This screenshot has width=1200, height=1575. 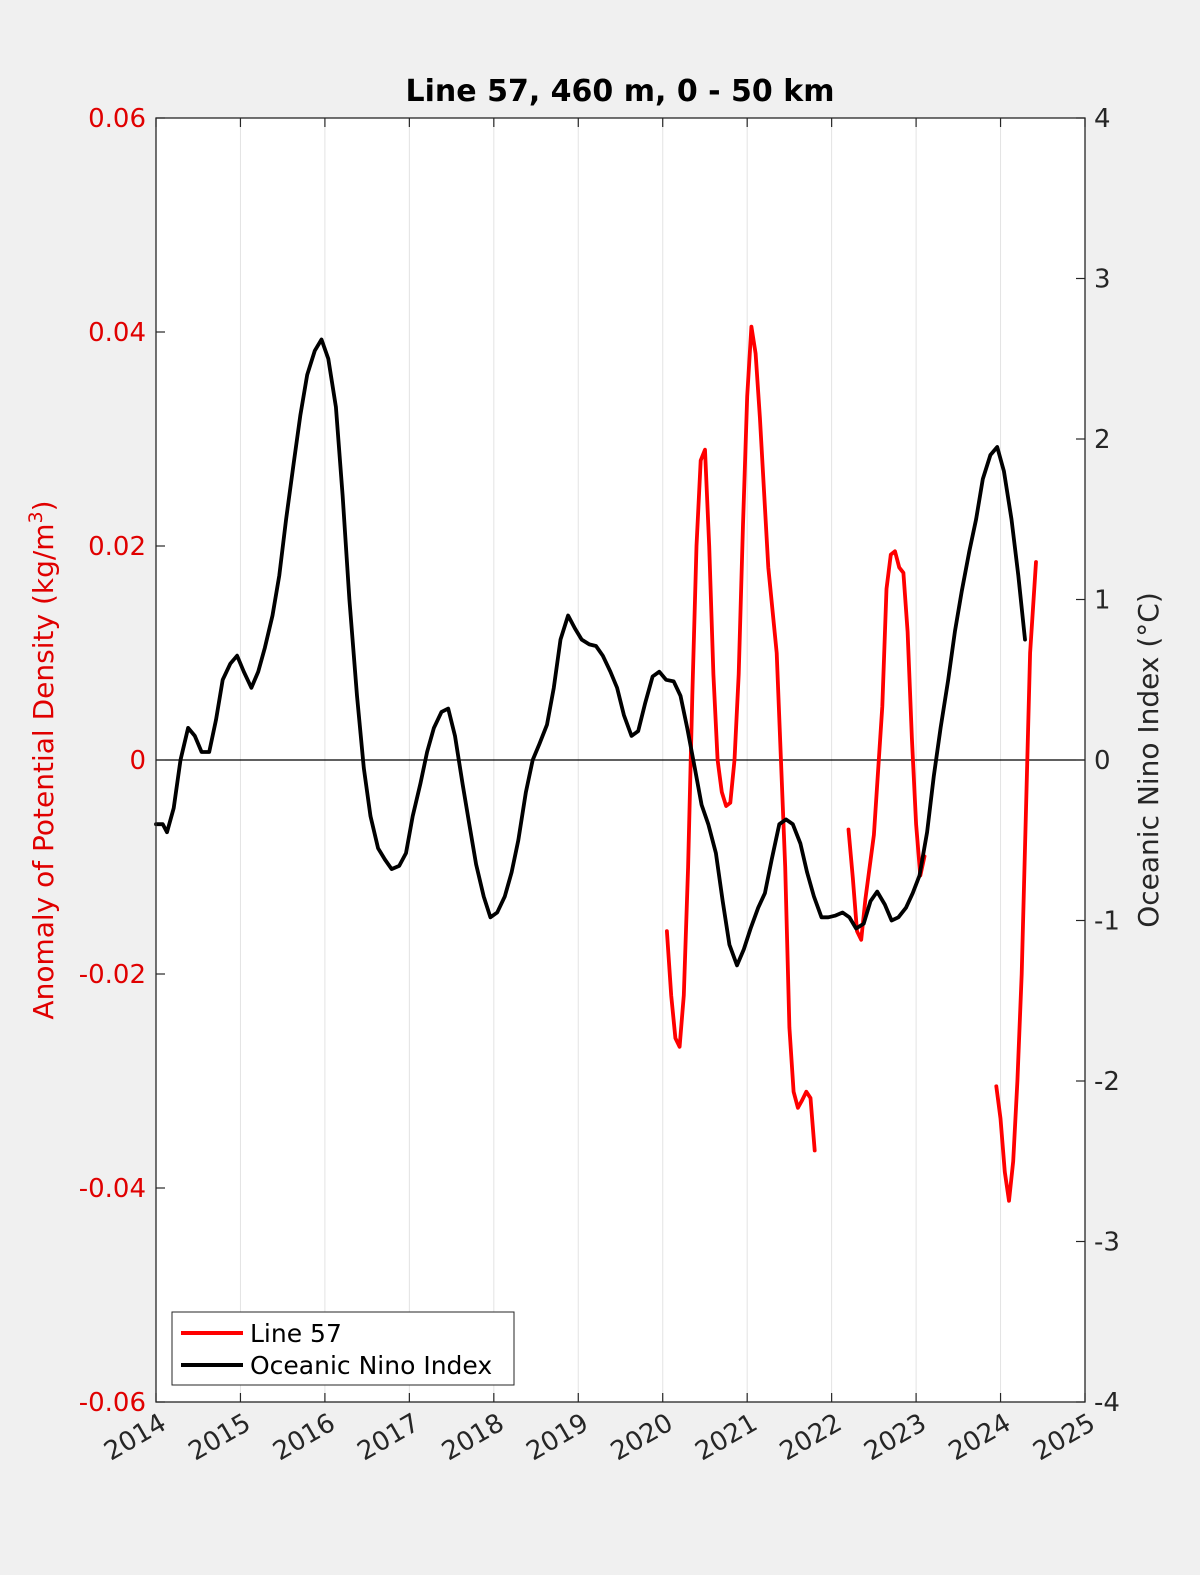 What do you see at coordinates (620, 91) in the screenshot?
I see `chart-title: Line 57, 460 m, 0 - 50 km` at bounding box center [620, 91].